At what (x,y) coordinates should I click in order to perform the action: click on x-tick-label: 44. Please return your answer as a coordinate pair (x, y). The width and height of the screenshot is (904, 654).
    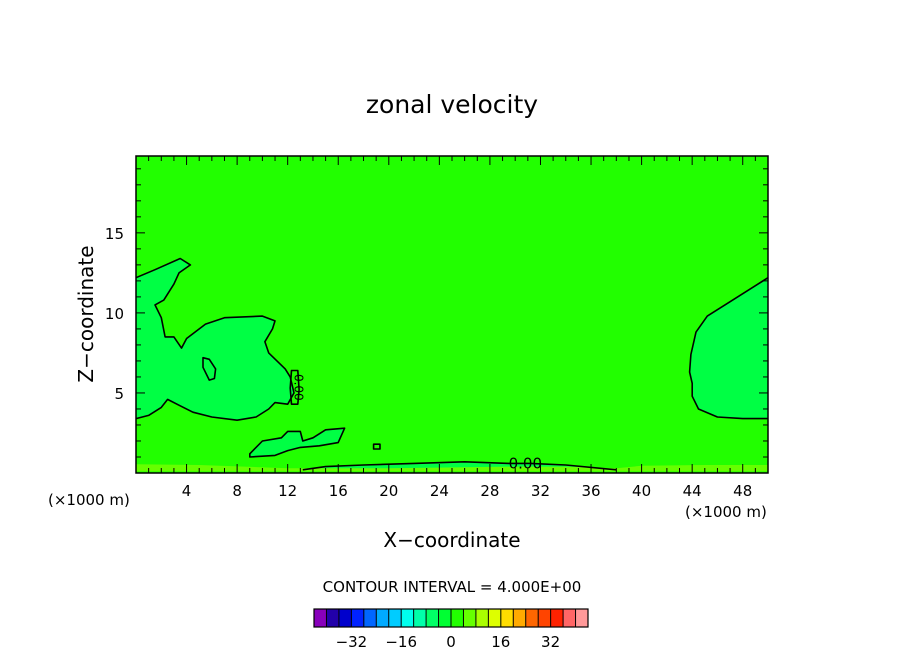
    Looking at the image, I should click on (692, 491).